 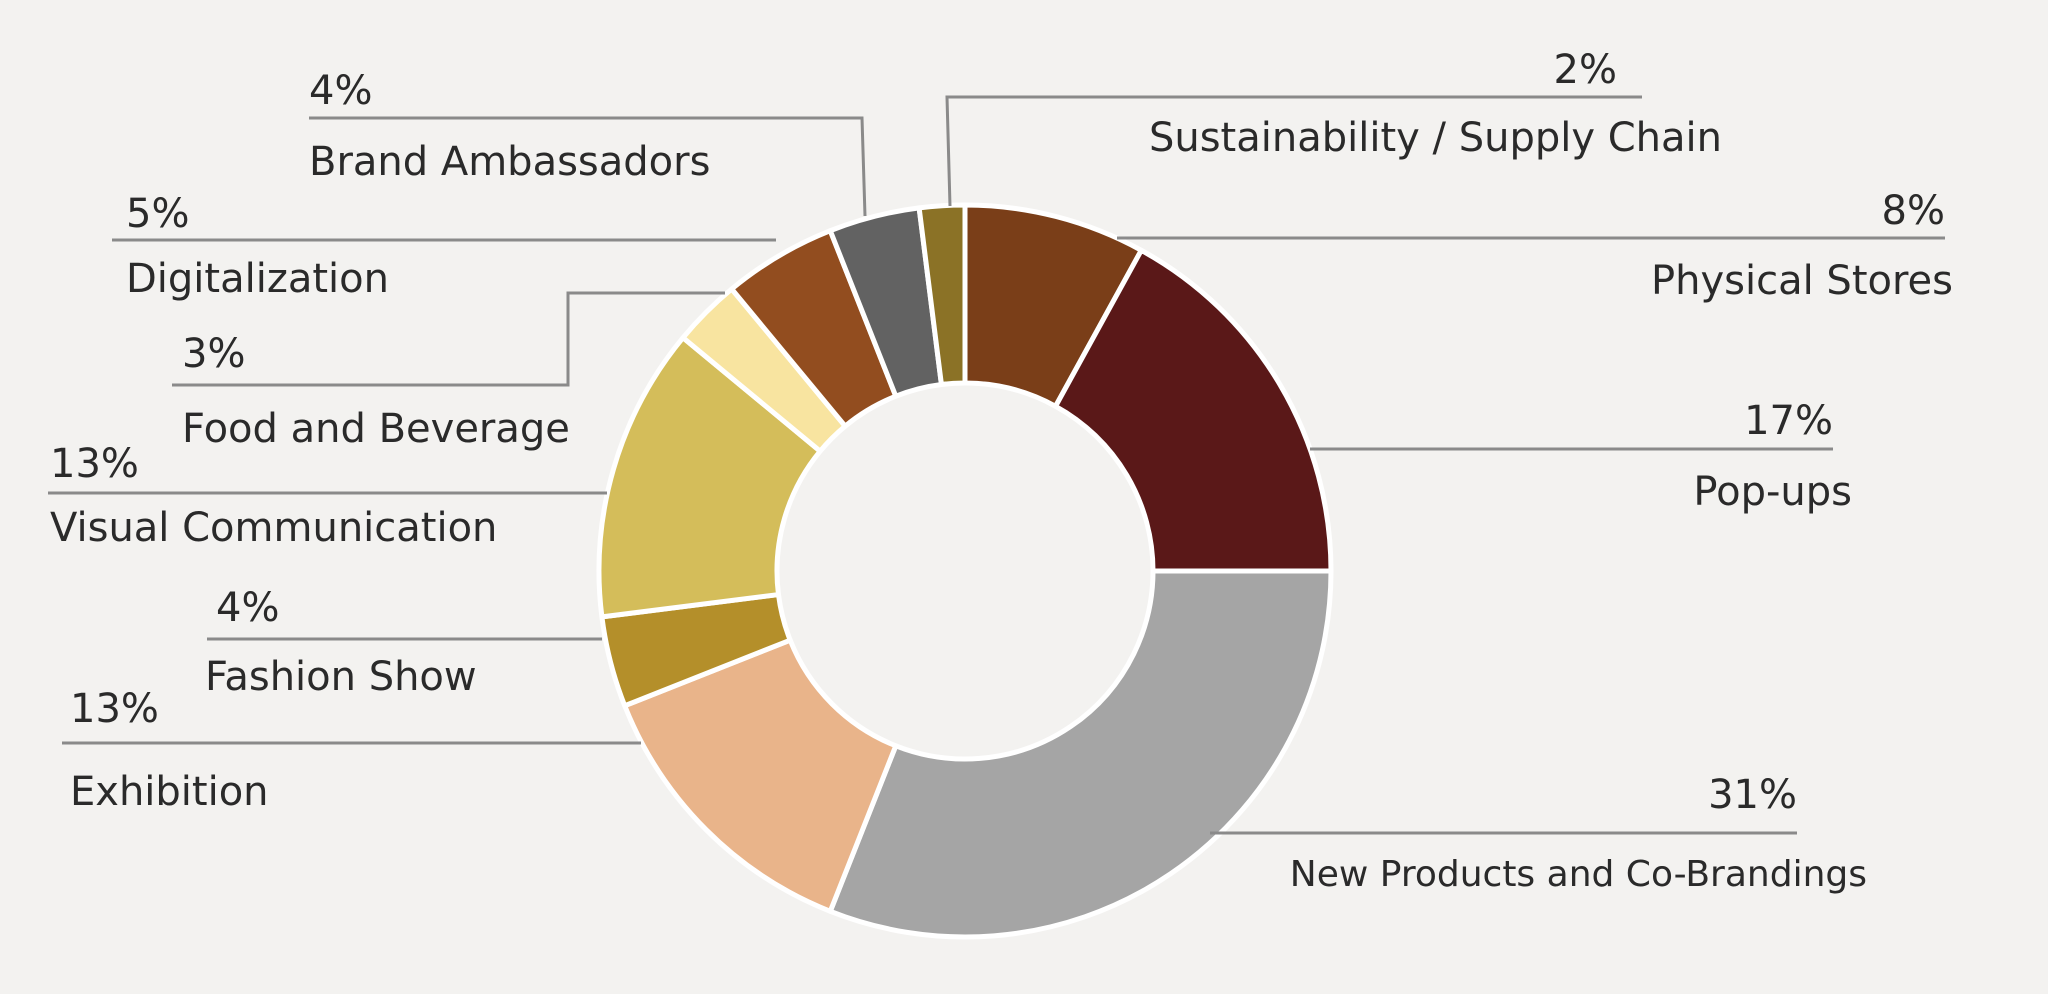 I want to click on category-label-fashion-show: Fashion Show, so click(x=341, y=677).